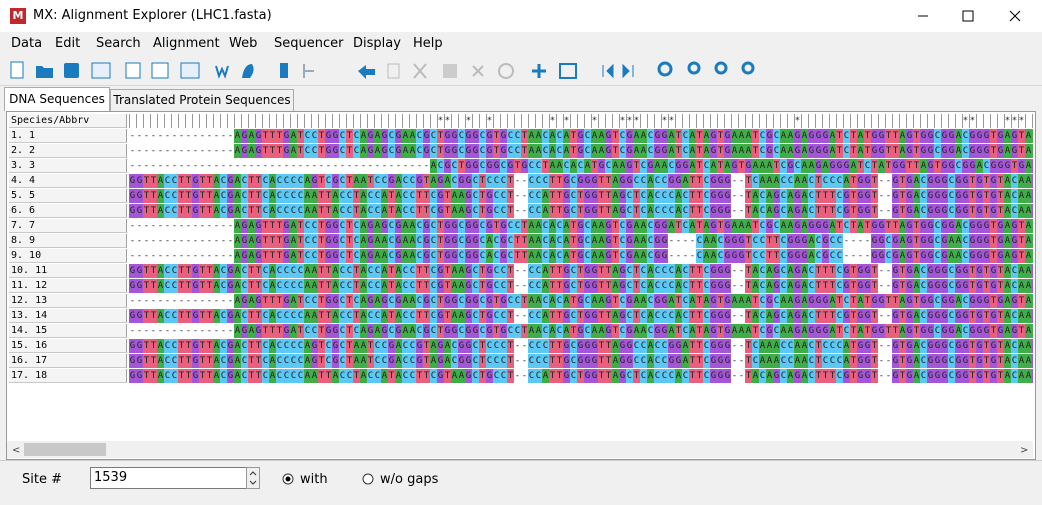  What do you see at coordinates (253, 478) in the screenshot?
I see `spinner` at bounding box center [253, 478].